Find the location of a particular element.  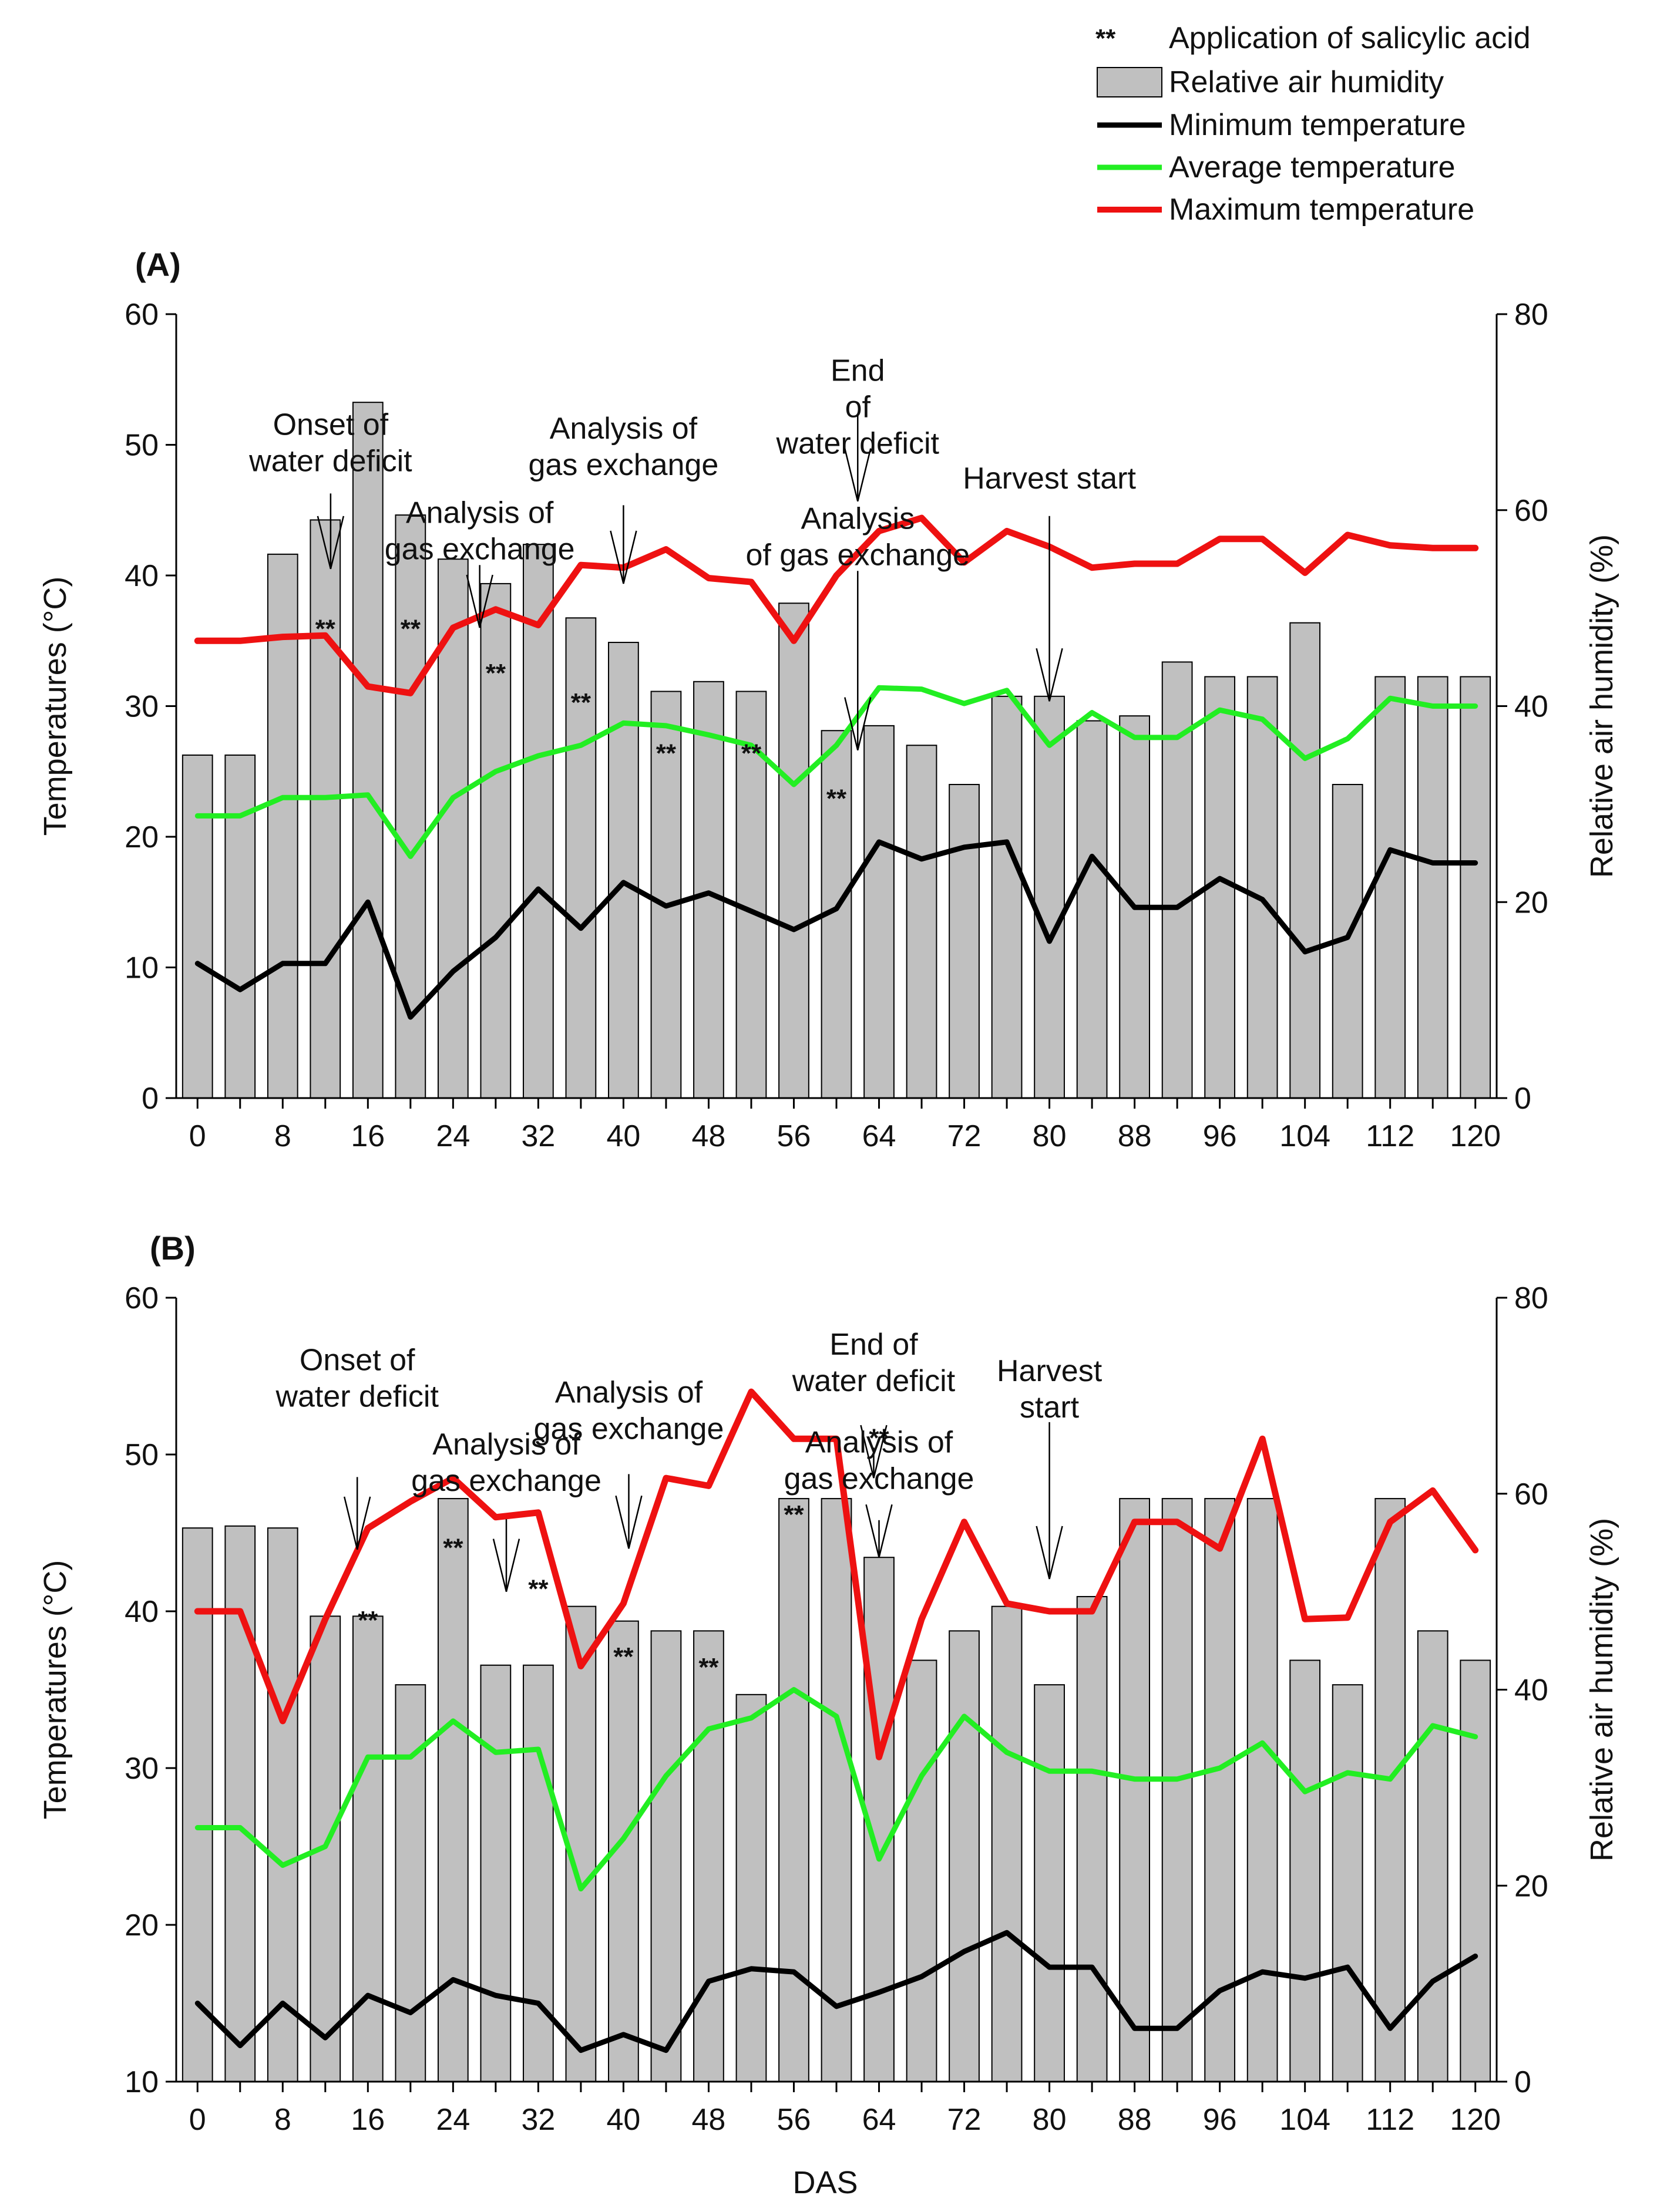

x-tick-label: 112 is located at coordinates (1390, 2120).